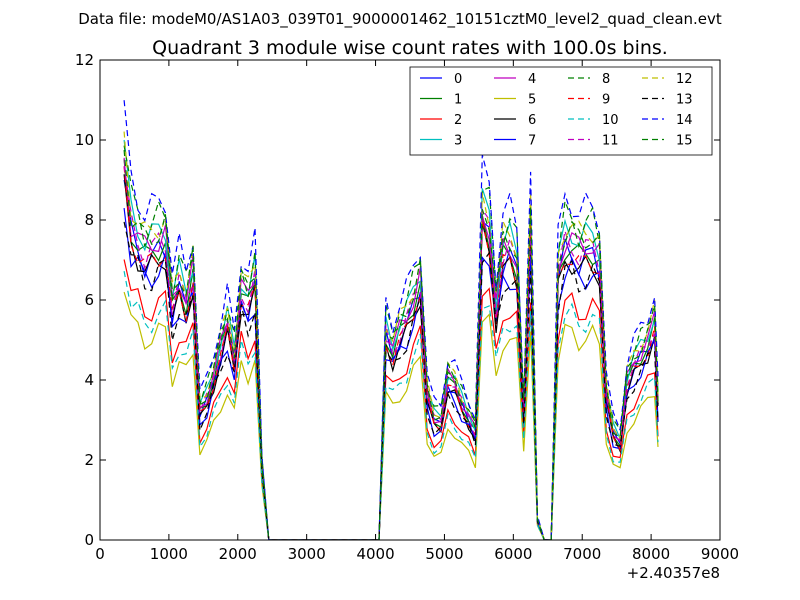  What do you see at coordinates (561, 111) in the screenshot?
I see `legend-box` at bounding box center [561, 111].